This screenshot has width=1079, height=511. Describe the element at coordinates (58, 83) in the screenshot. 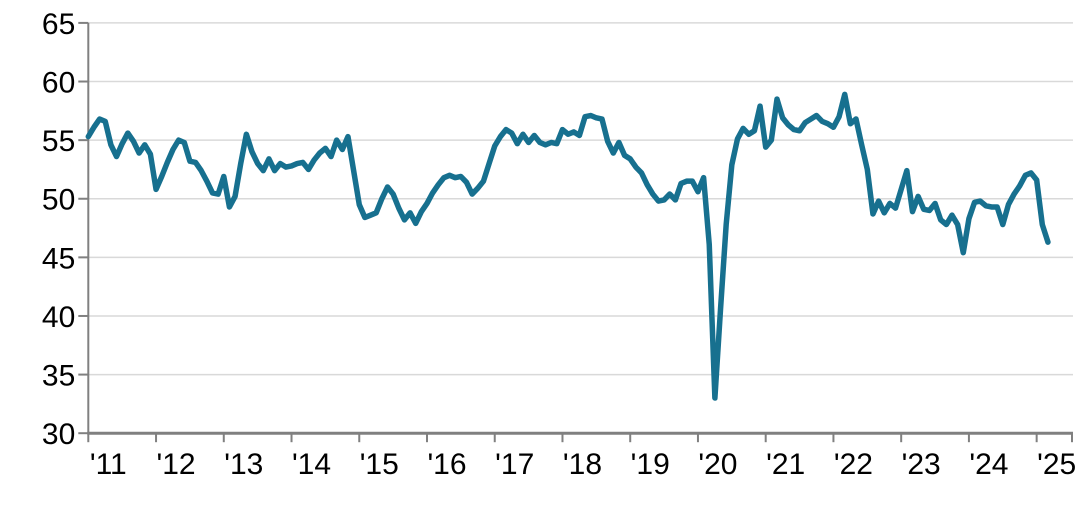

I see `y-axis-tick-label: 60` at that location.